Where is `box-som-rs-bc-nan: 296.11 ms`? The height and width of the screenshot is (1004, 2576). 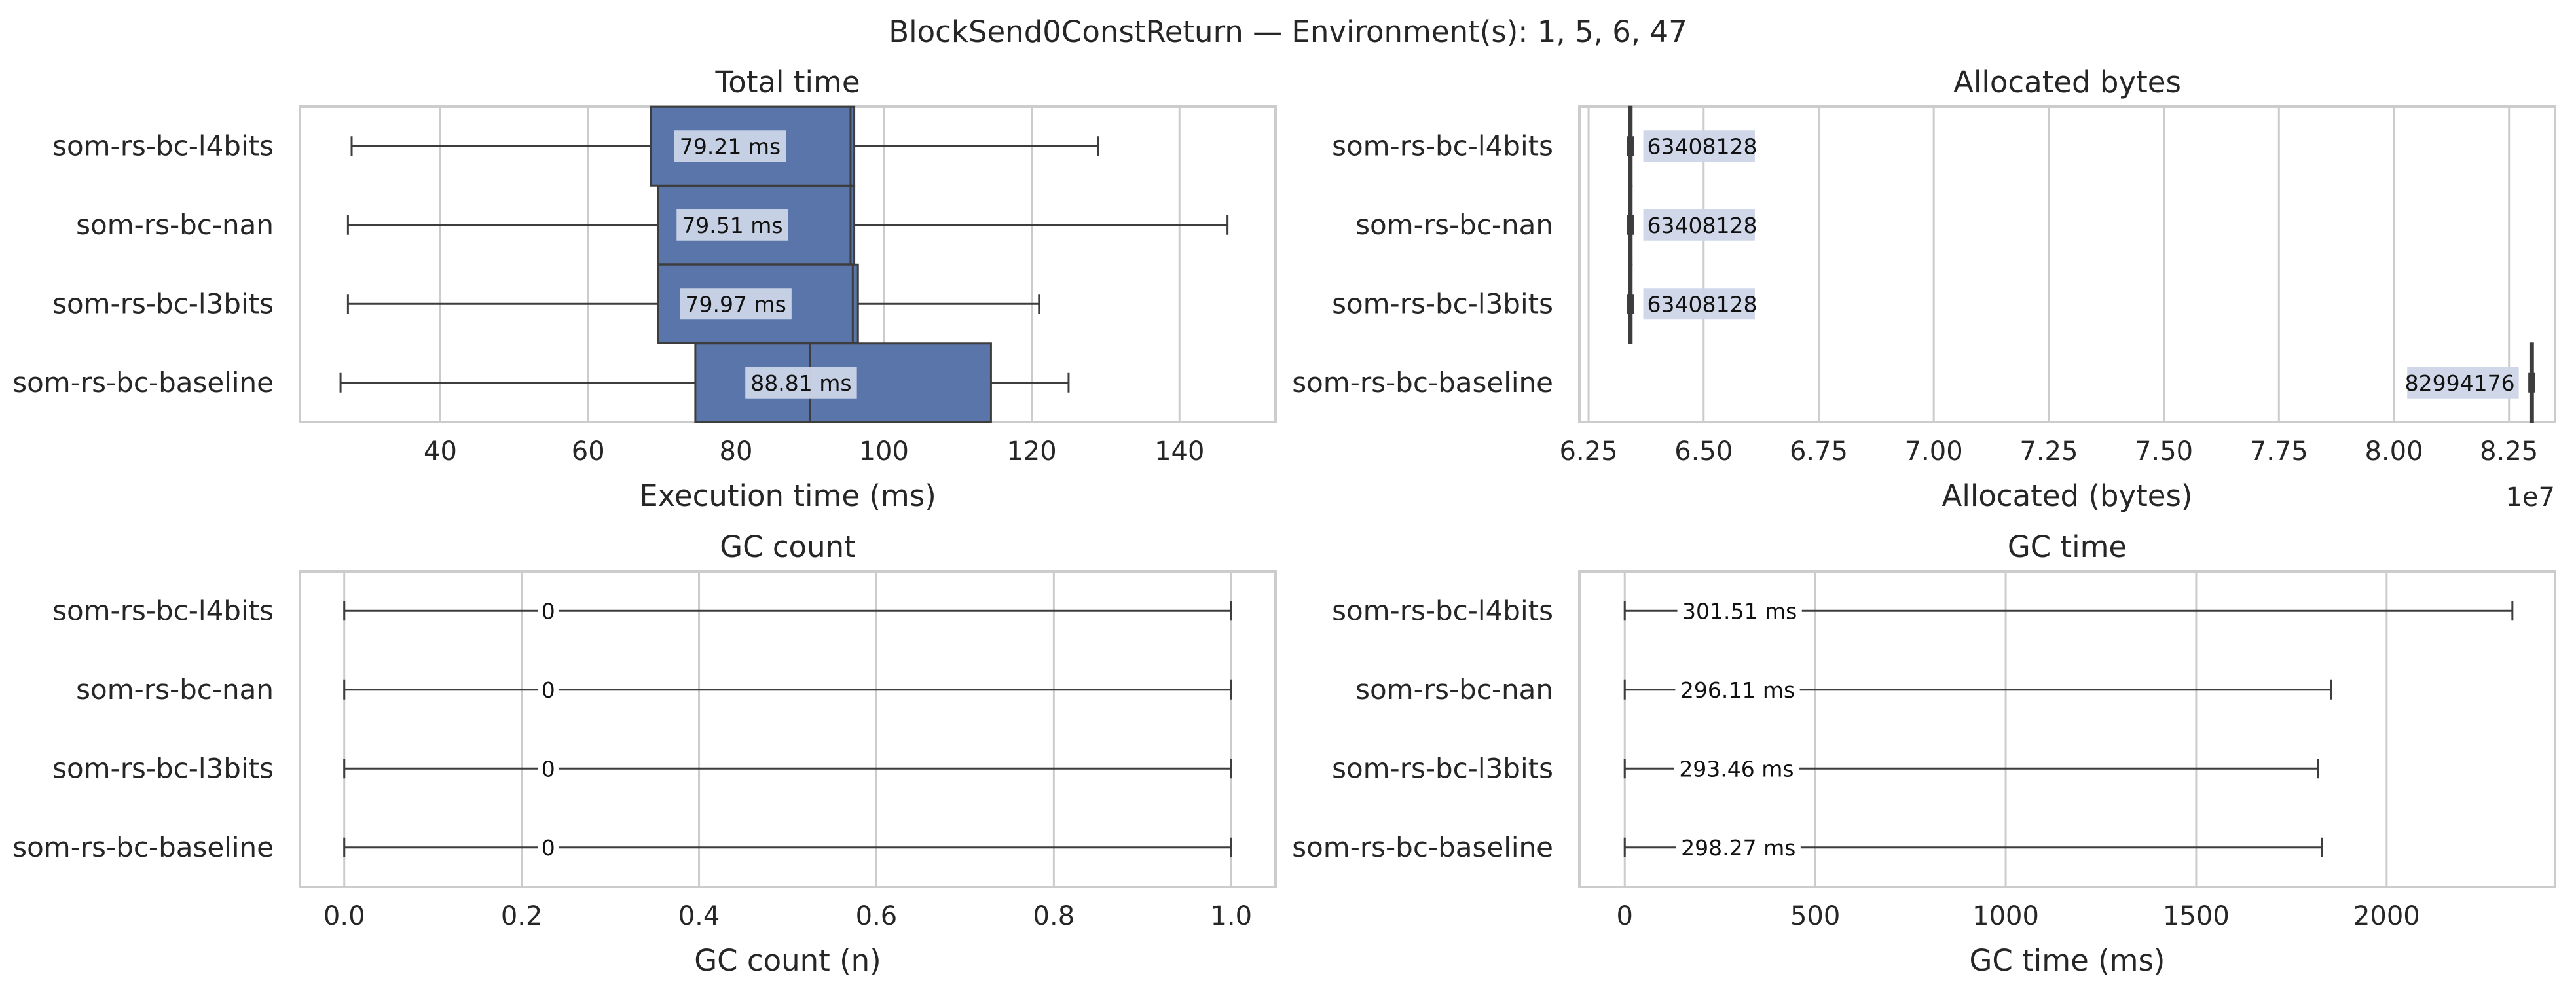 box-som-rs-bc-nan: 296.11 ms is located at coordinates (1978, 689).